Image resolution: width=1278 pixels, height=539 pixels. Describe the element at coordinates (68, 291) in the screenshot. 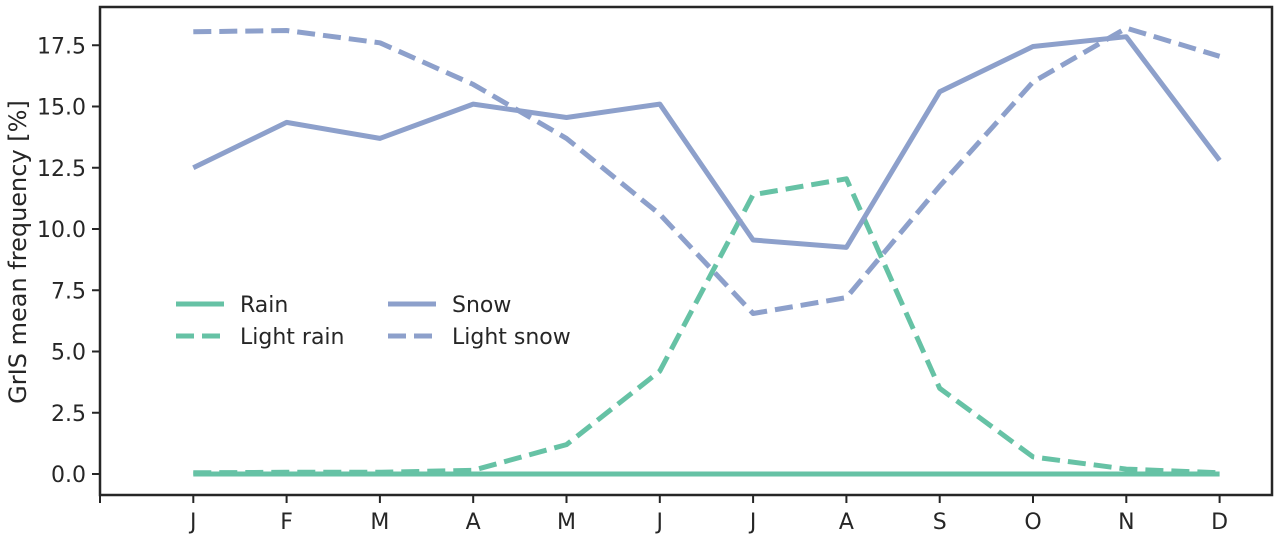

I see `y-tick-label: 7.5` at that location.